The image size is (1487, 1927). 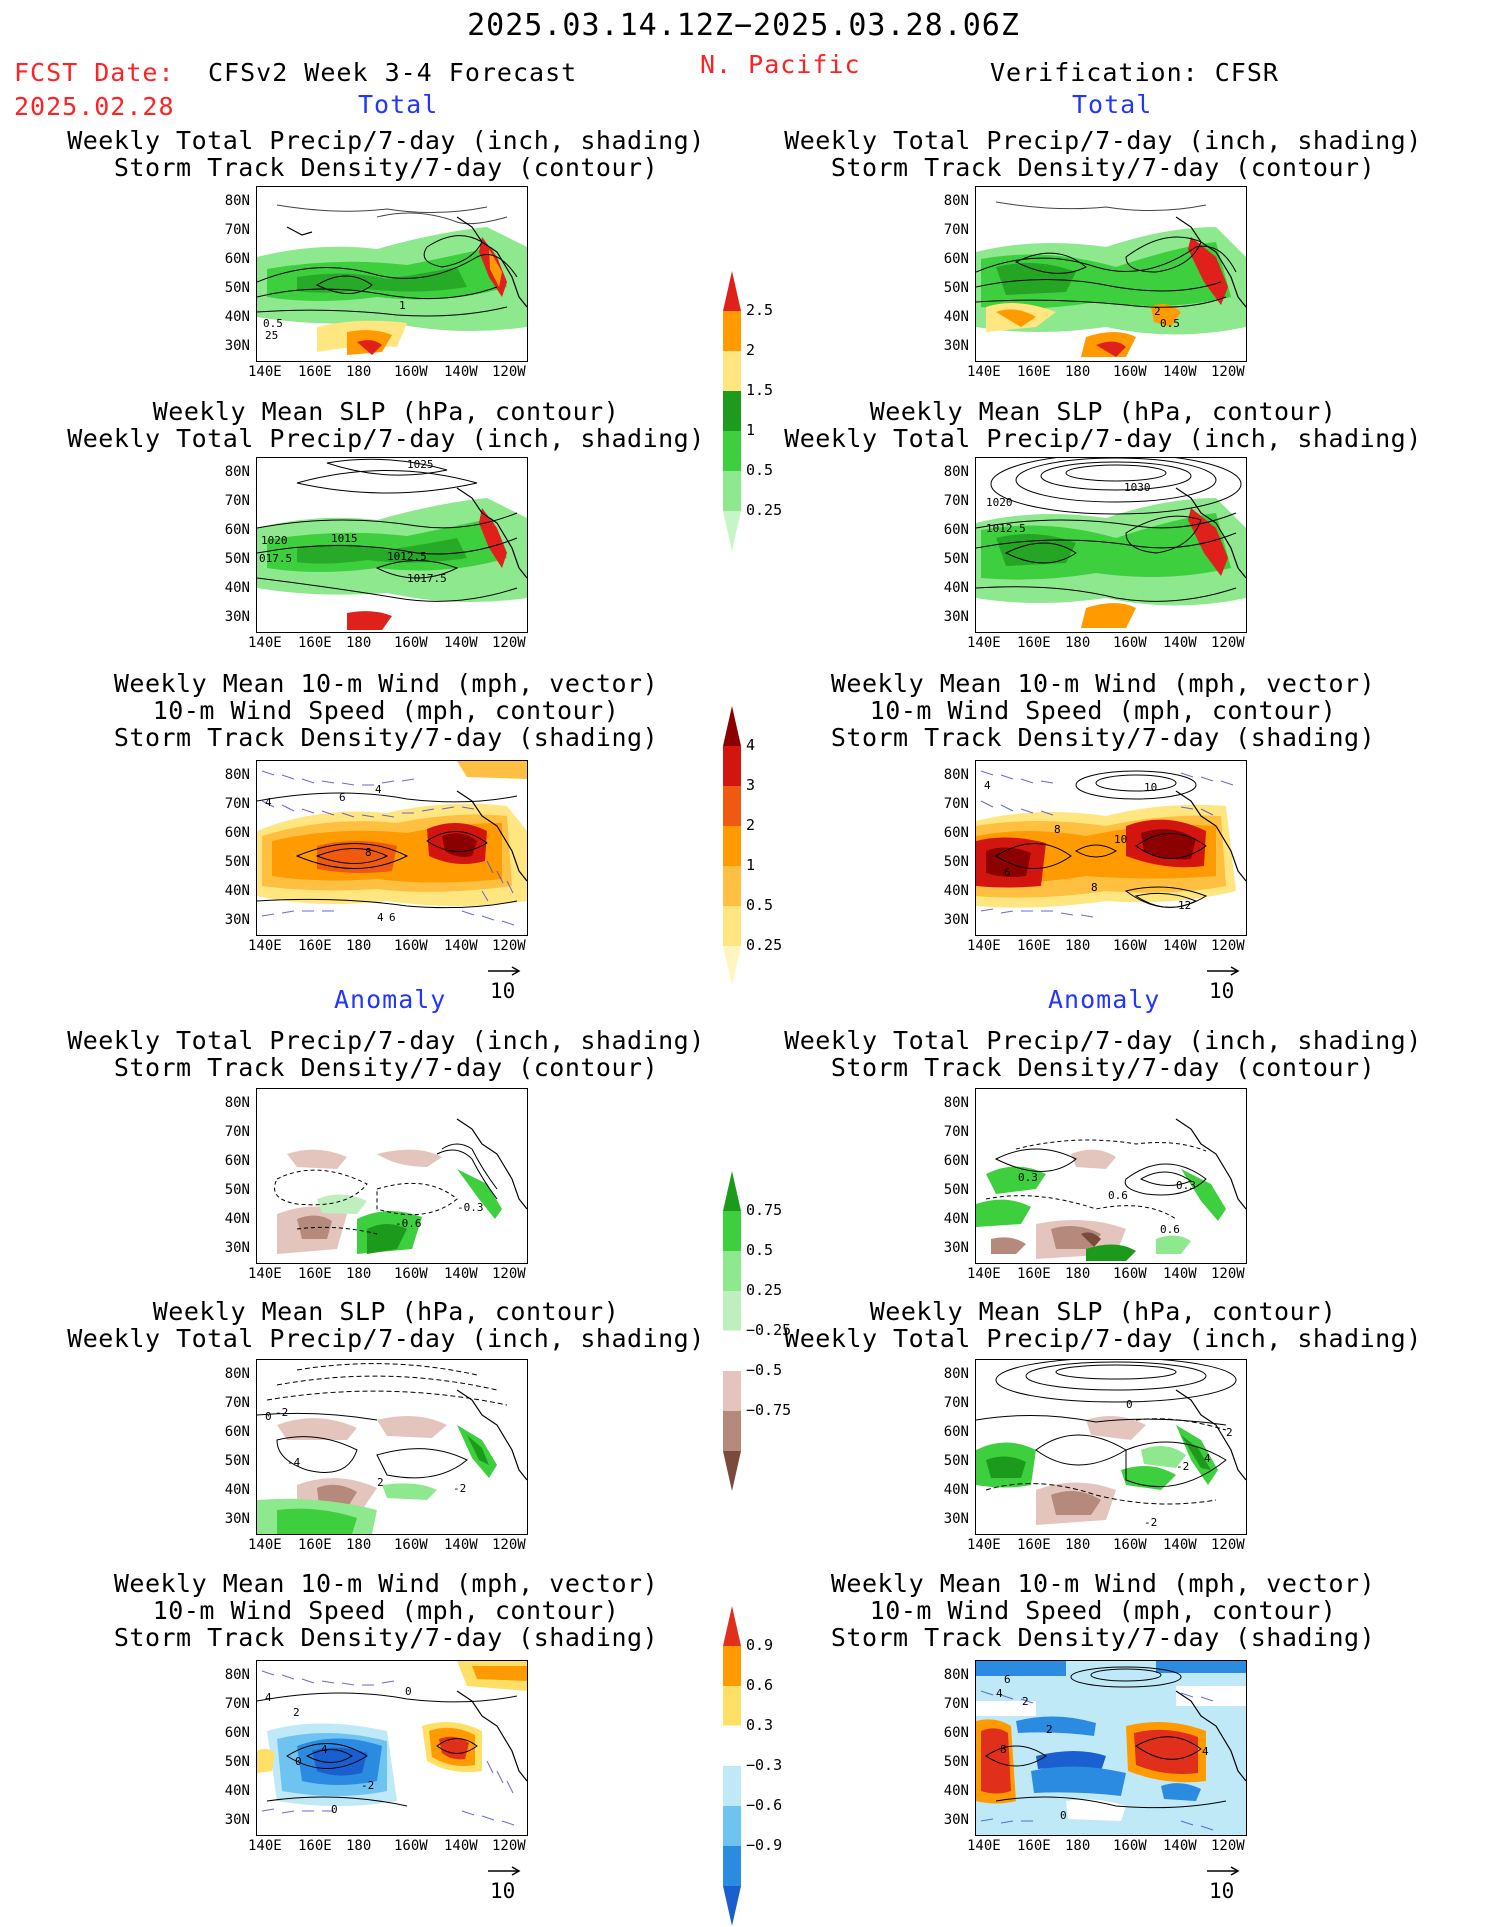 What do you see at coordinates (1025, 1701) in the screenshot?
I see `p6-right-contour-label-3: 2` at bounding box center [1025, 1701].